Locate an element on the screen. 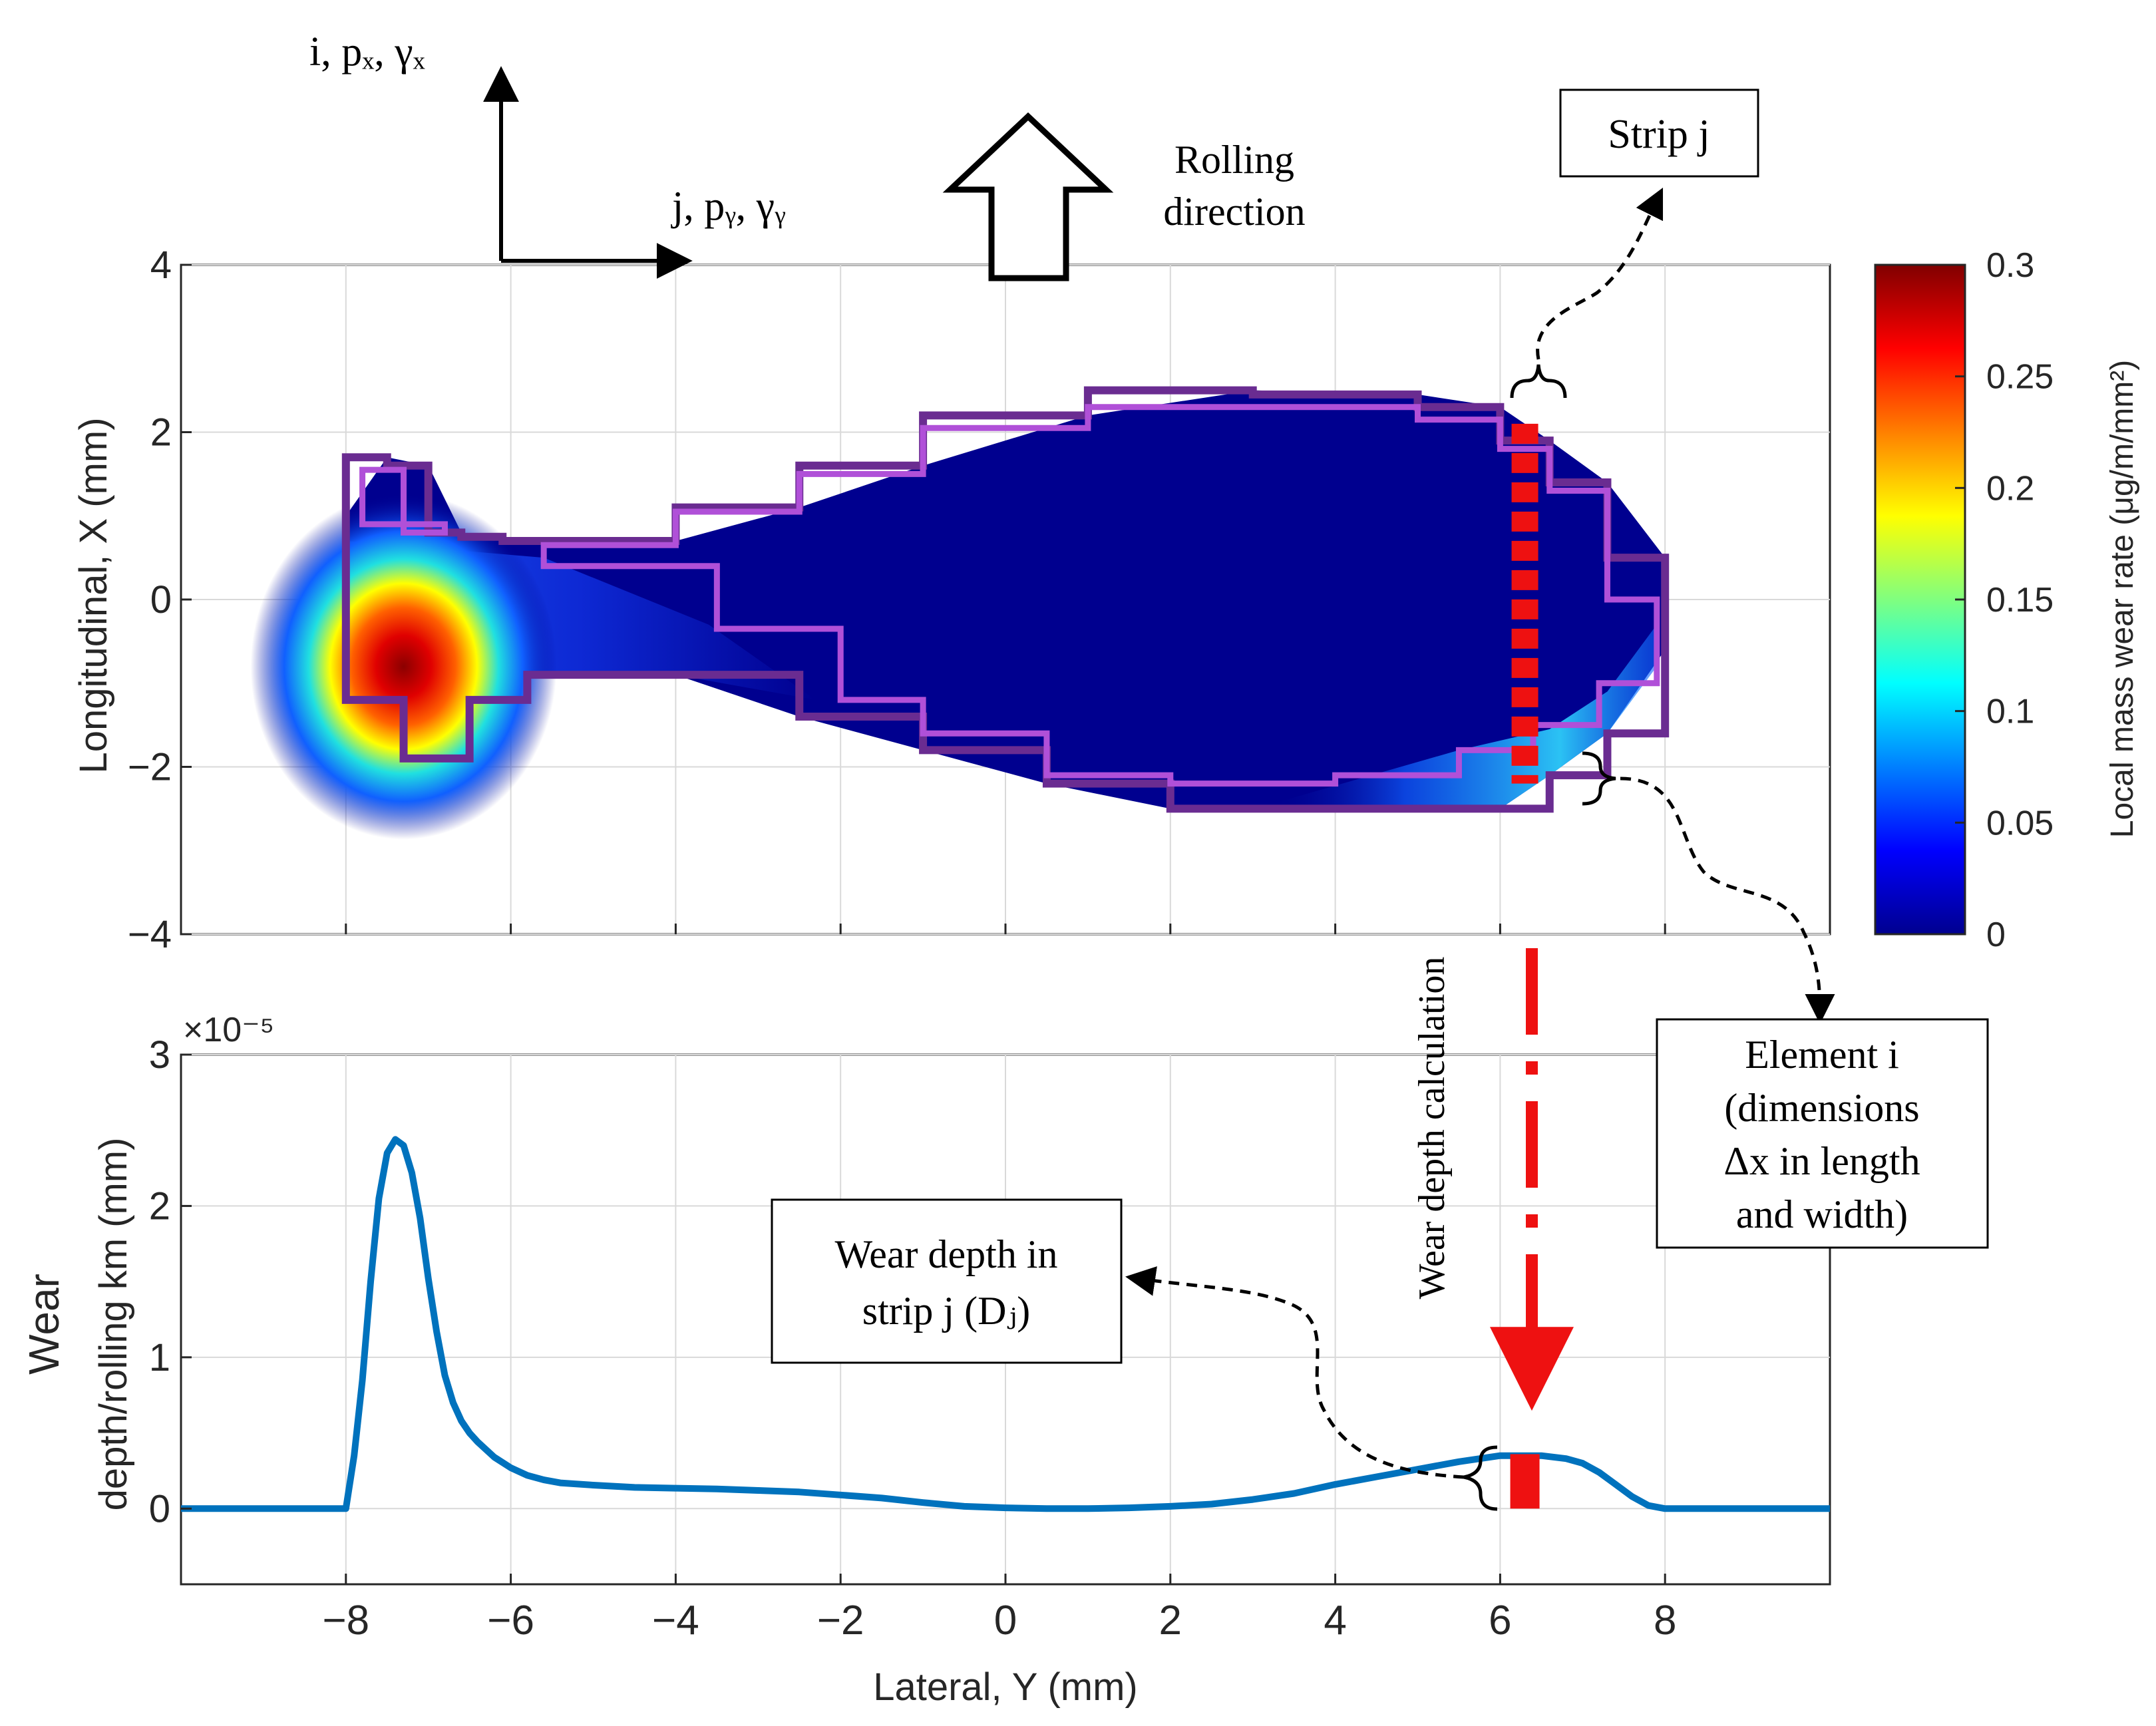  line-xtick-label: 6 is located at coordinates (1500, 1620).